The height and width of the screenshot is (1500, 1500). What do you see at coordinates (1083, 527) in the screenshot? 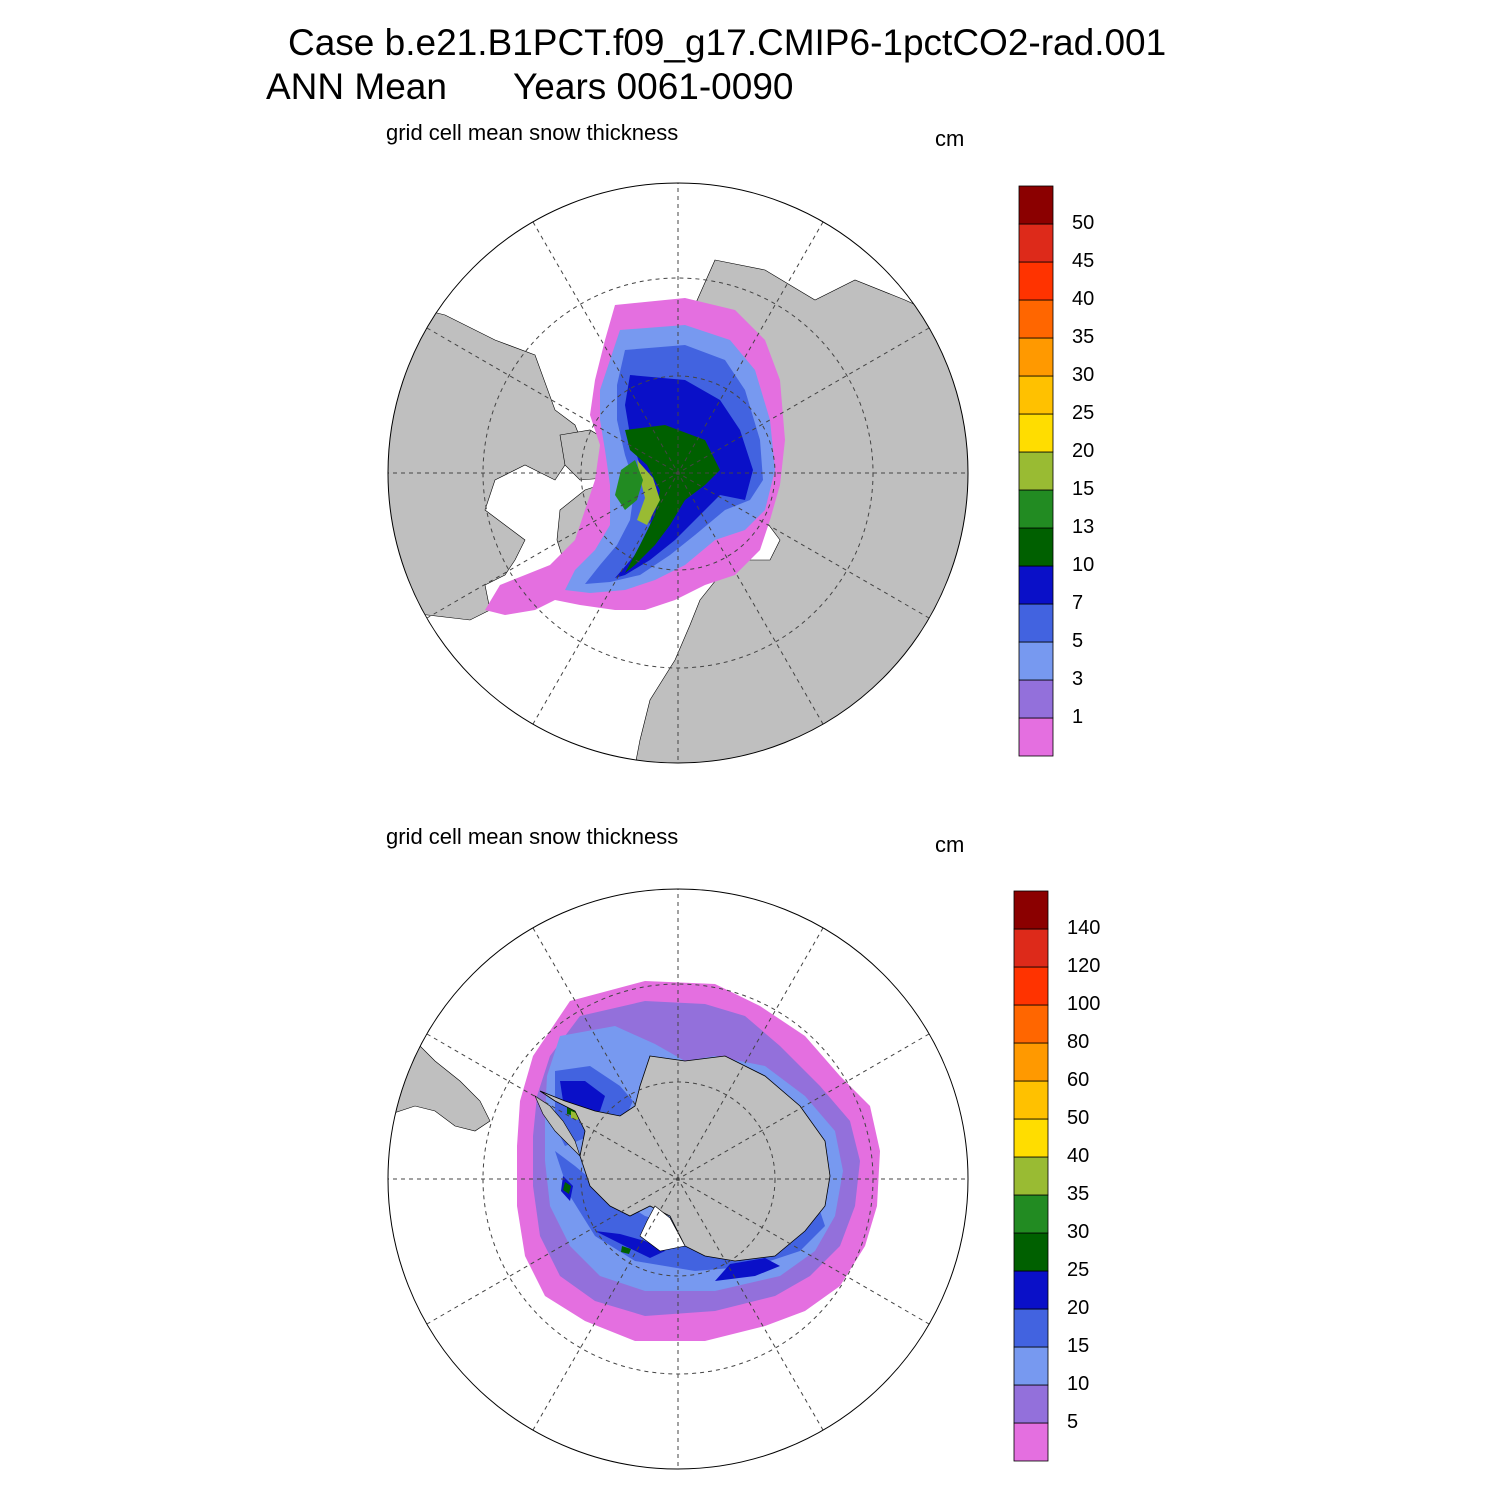
I see `colorbar-label-13: 13` at bounding box center [1083, 527].